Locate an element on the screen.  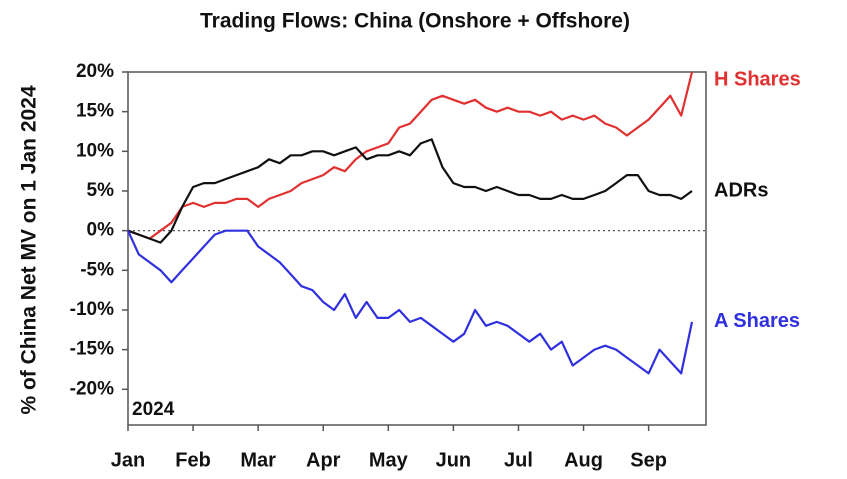
y-tick-label: 20% is located at coordinates (95, 71).